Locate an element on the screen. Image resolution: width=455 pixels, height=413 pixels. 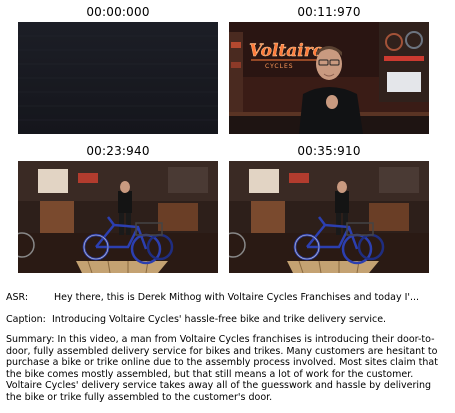
caption-label: Caption: is located at coordinates (26, 319).